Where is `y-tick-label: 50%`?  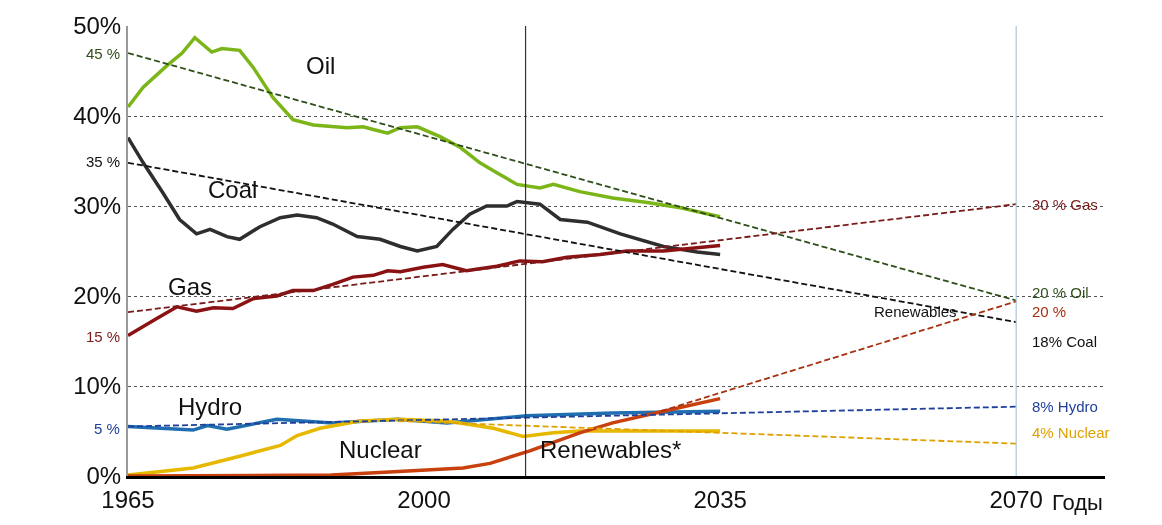
y-tick-label: 50% is located at coordinates (97, 26).